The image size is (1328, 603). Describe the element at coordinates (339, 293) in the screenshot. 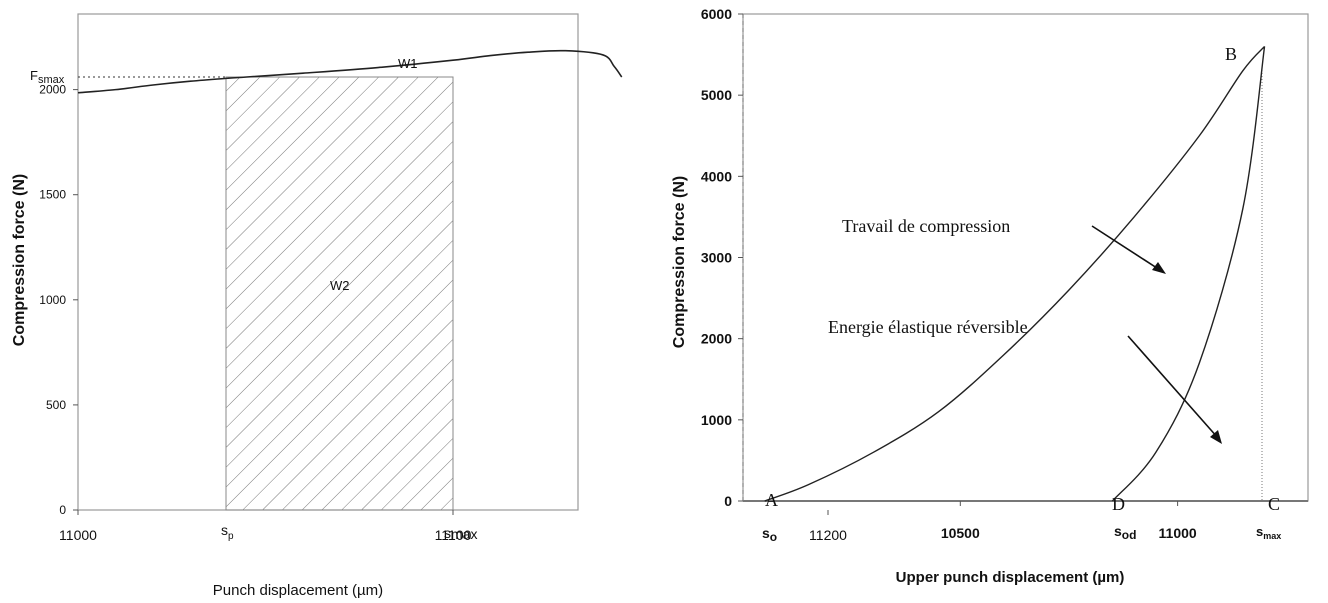

I see `w2-hatched-area` at that location.